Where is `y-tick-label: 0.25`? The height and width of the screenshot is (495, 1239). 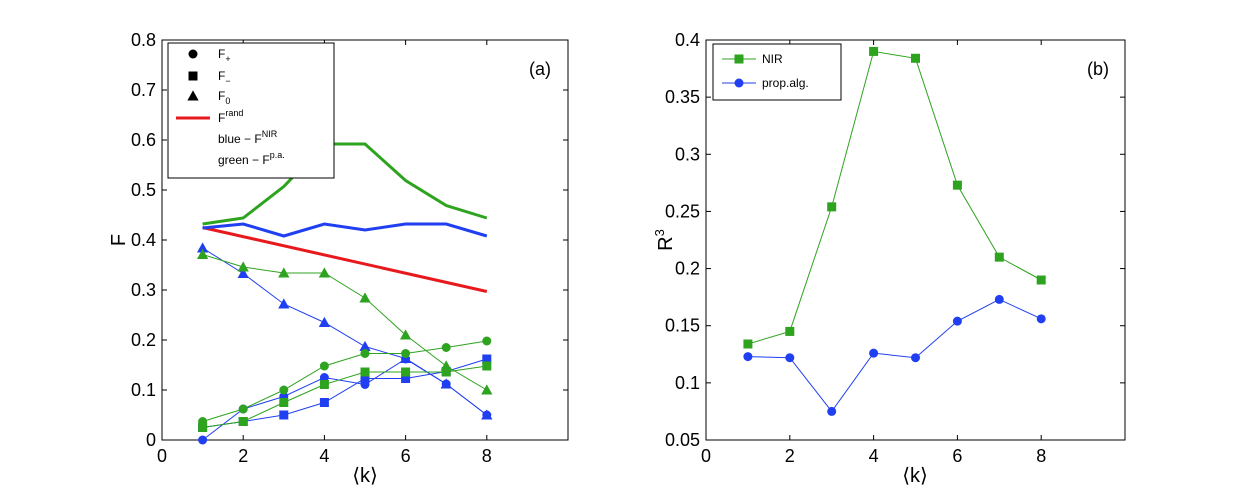 y-tick-label: 0.25 is located at coordinates (682, 211).